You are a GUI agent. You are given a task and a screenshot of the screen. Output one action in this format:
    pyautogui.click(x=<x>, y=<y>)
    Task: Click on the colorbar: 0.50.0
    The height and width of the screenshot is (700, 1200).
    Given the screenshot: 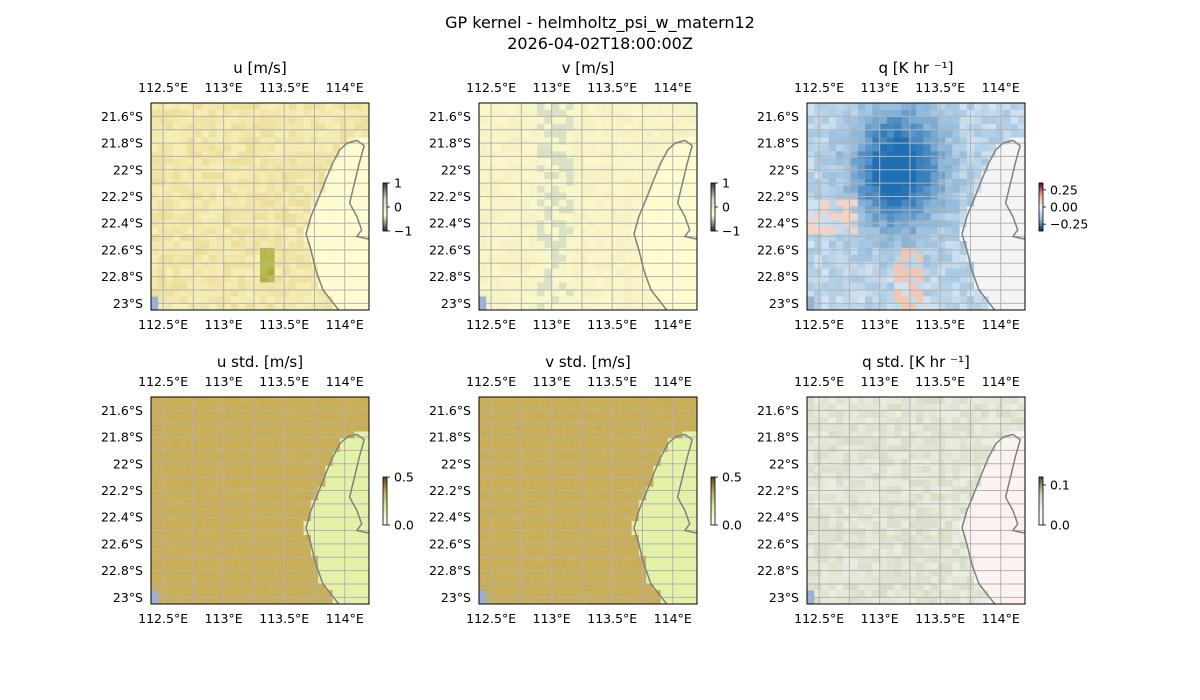 What is the action you would take?
    pyautogui.click(x=398, y=501)
    